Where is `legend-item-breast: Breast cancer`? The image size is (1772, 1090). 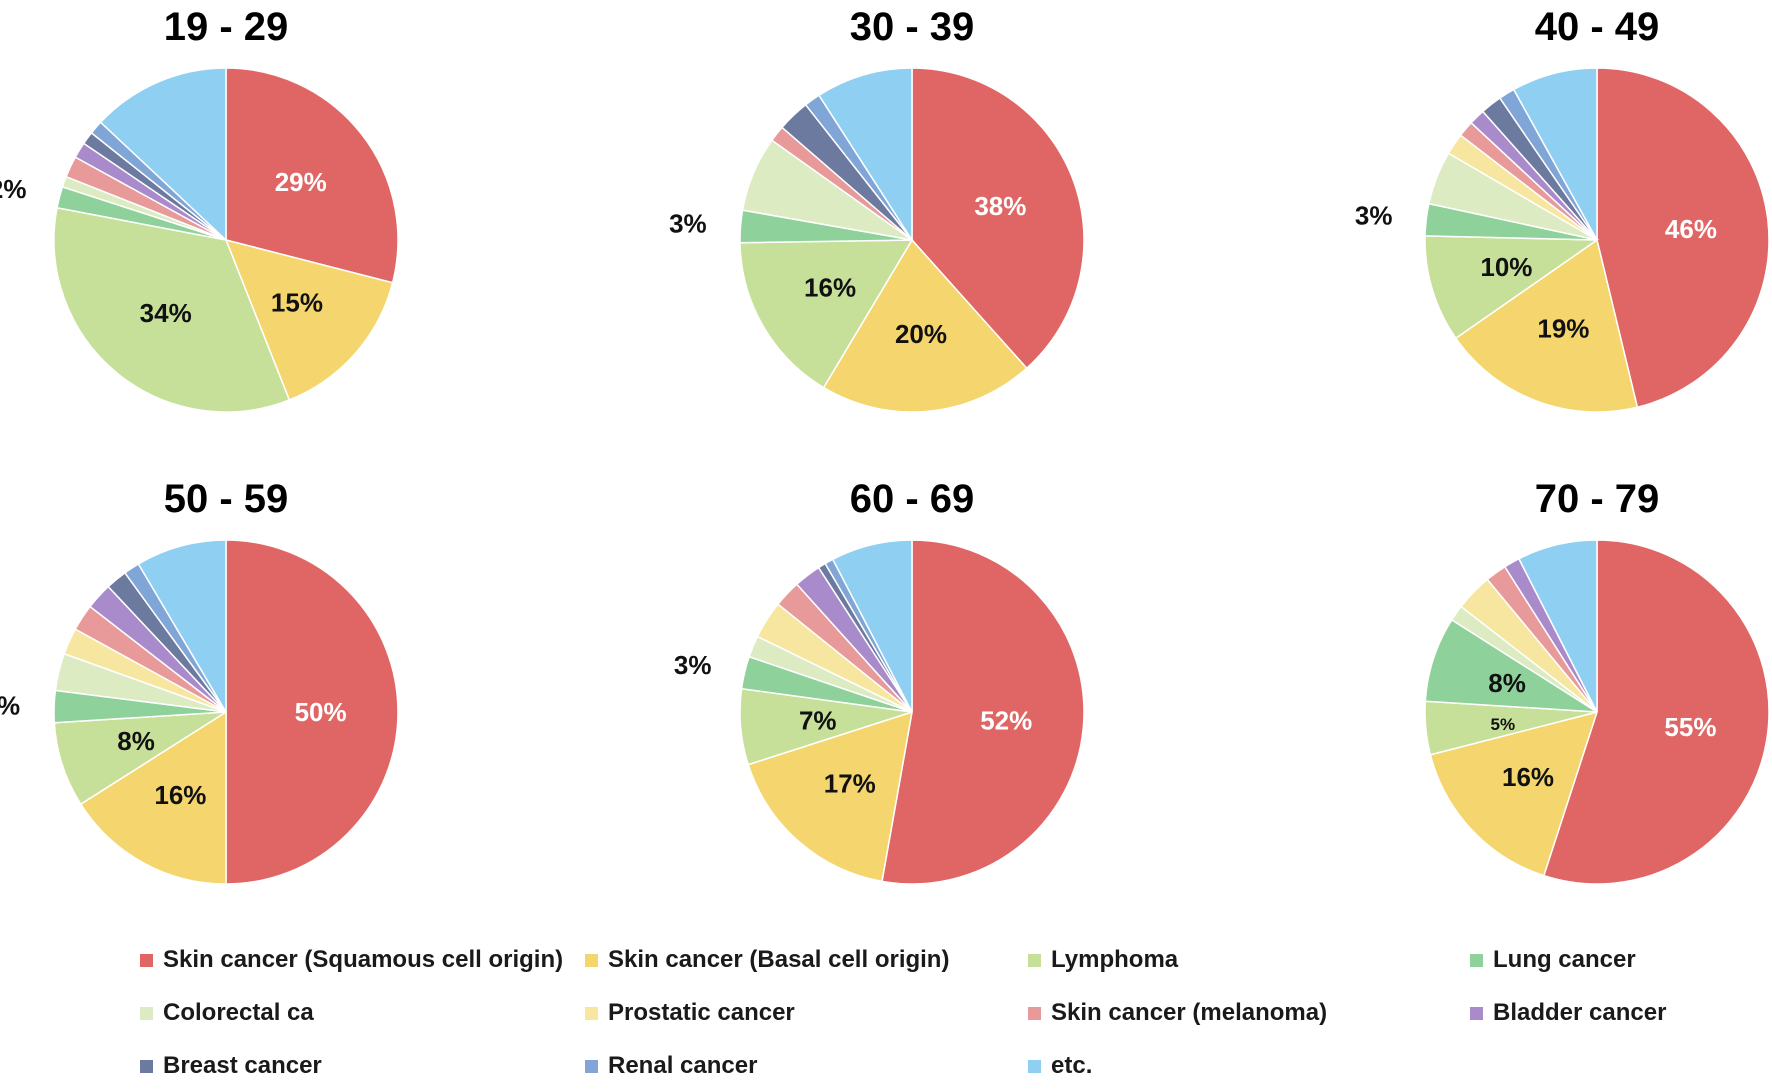 legend-item-breast: Breast cancer is located at coordinates (231, 1066).